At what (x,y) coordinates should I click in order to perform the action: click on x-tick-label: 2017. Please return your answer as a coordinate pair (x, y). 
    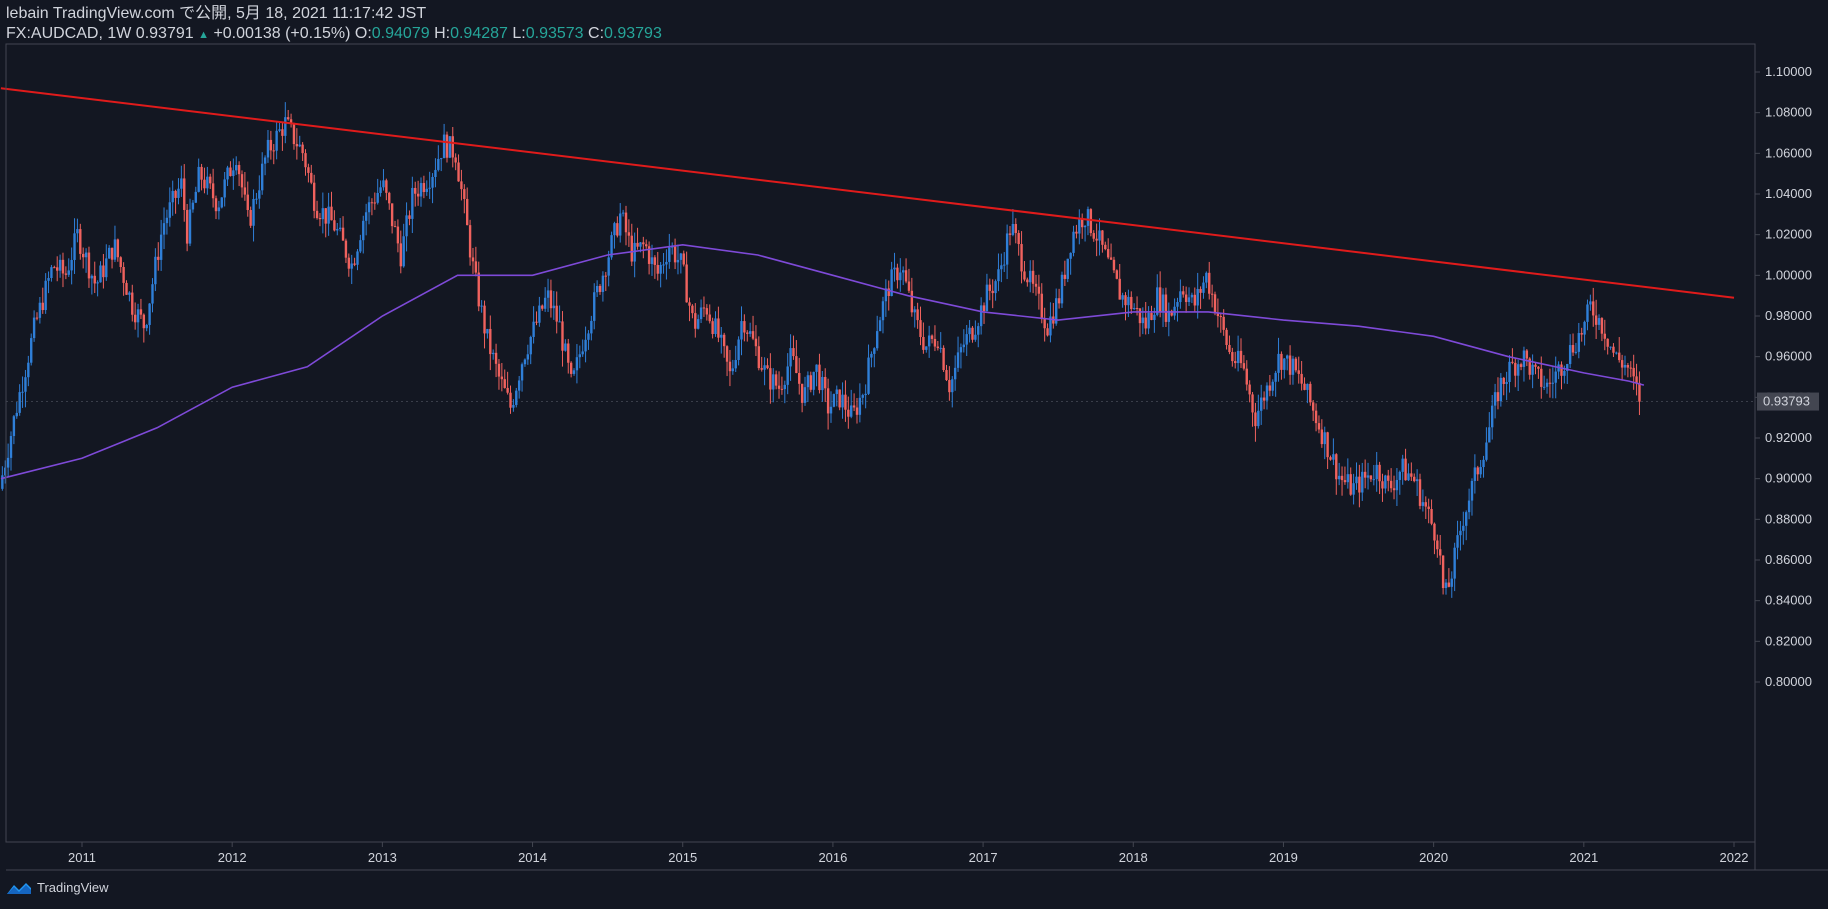
    Looking at the image, I should click on (983, 857).